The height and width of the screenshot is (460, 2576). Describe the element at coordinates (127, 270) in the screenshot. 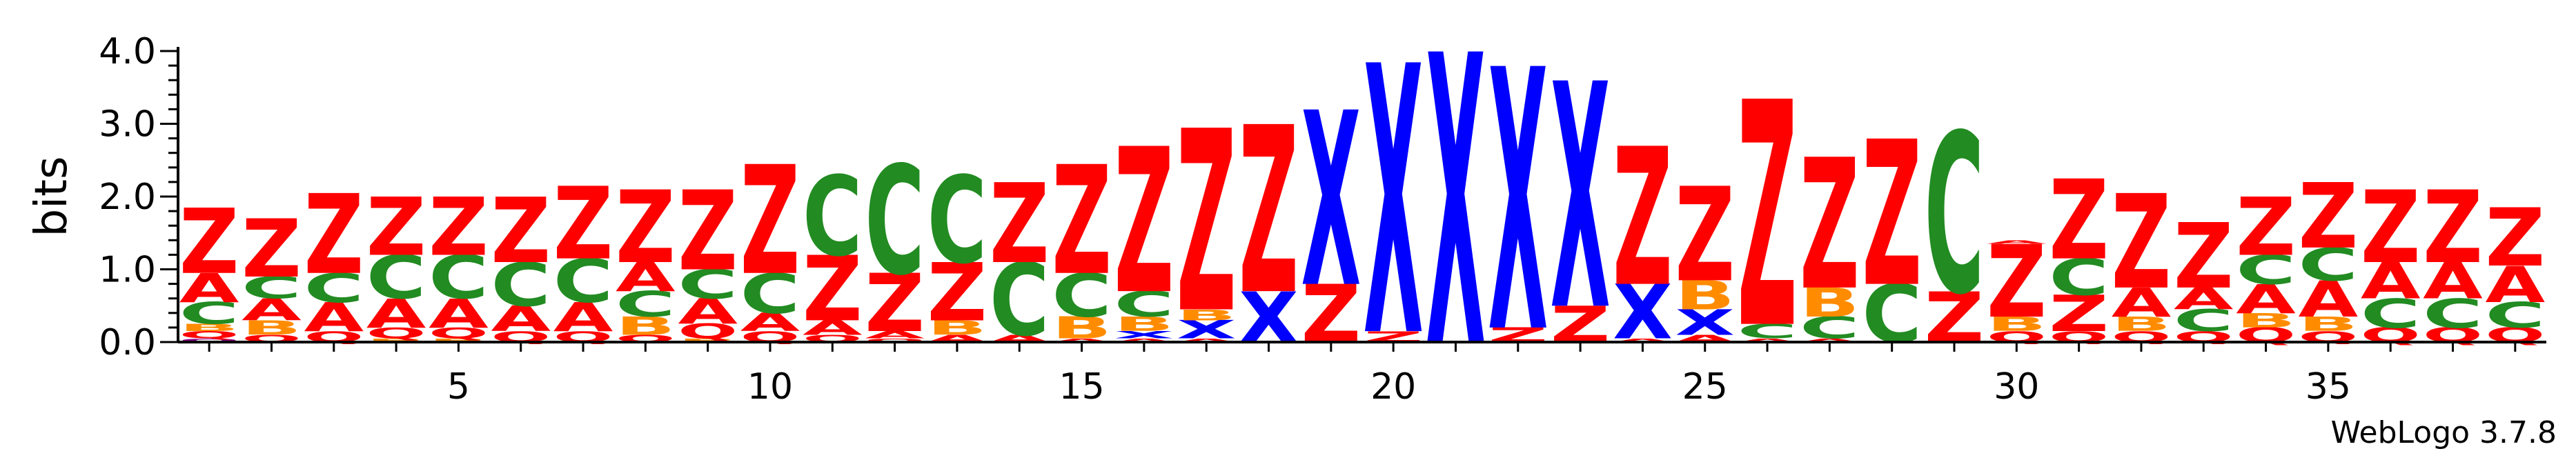

I see `y-tick-label: 1.0` at that location.